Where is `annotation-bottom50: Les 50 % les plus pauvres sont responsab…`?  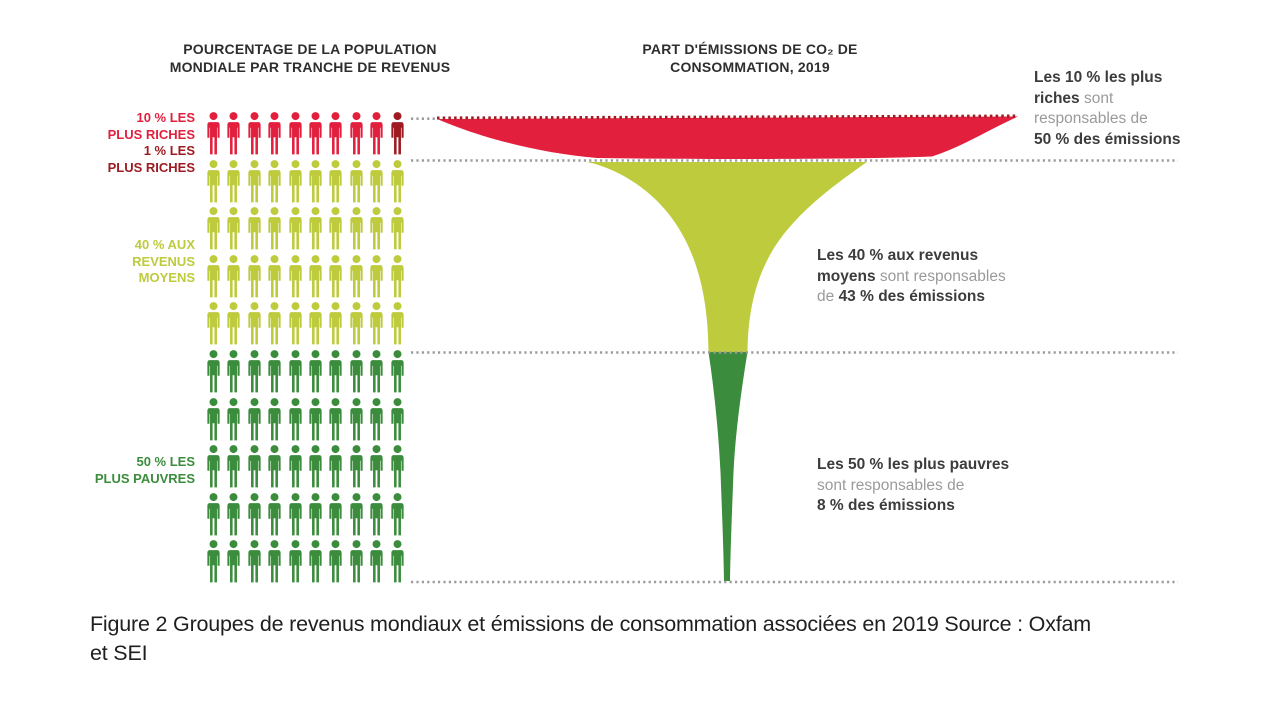
annotation-bottom50: Les 50 % les plus pauvres sont responsab… is located at coordinates (937, 486).